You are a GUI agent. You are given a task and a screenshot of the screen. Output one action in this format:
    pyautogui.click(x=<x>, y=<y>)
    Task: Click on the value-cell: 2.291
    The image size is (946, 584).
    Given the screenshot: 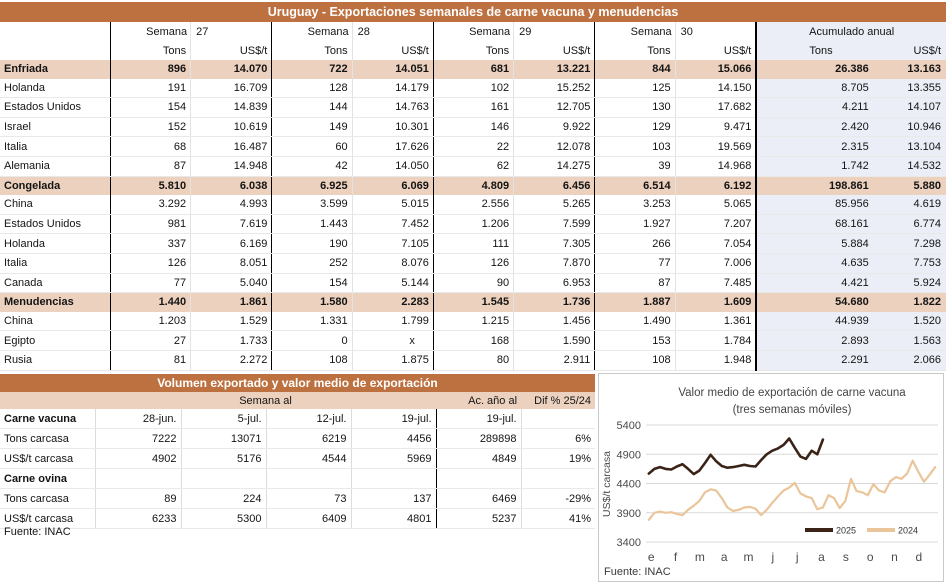 What is the action you would take?
    pyautogui.click(x=820, y=360)
    